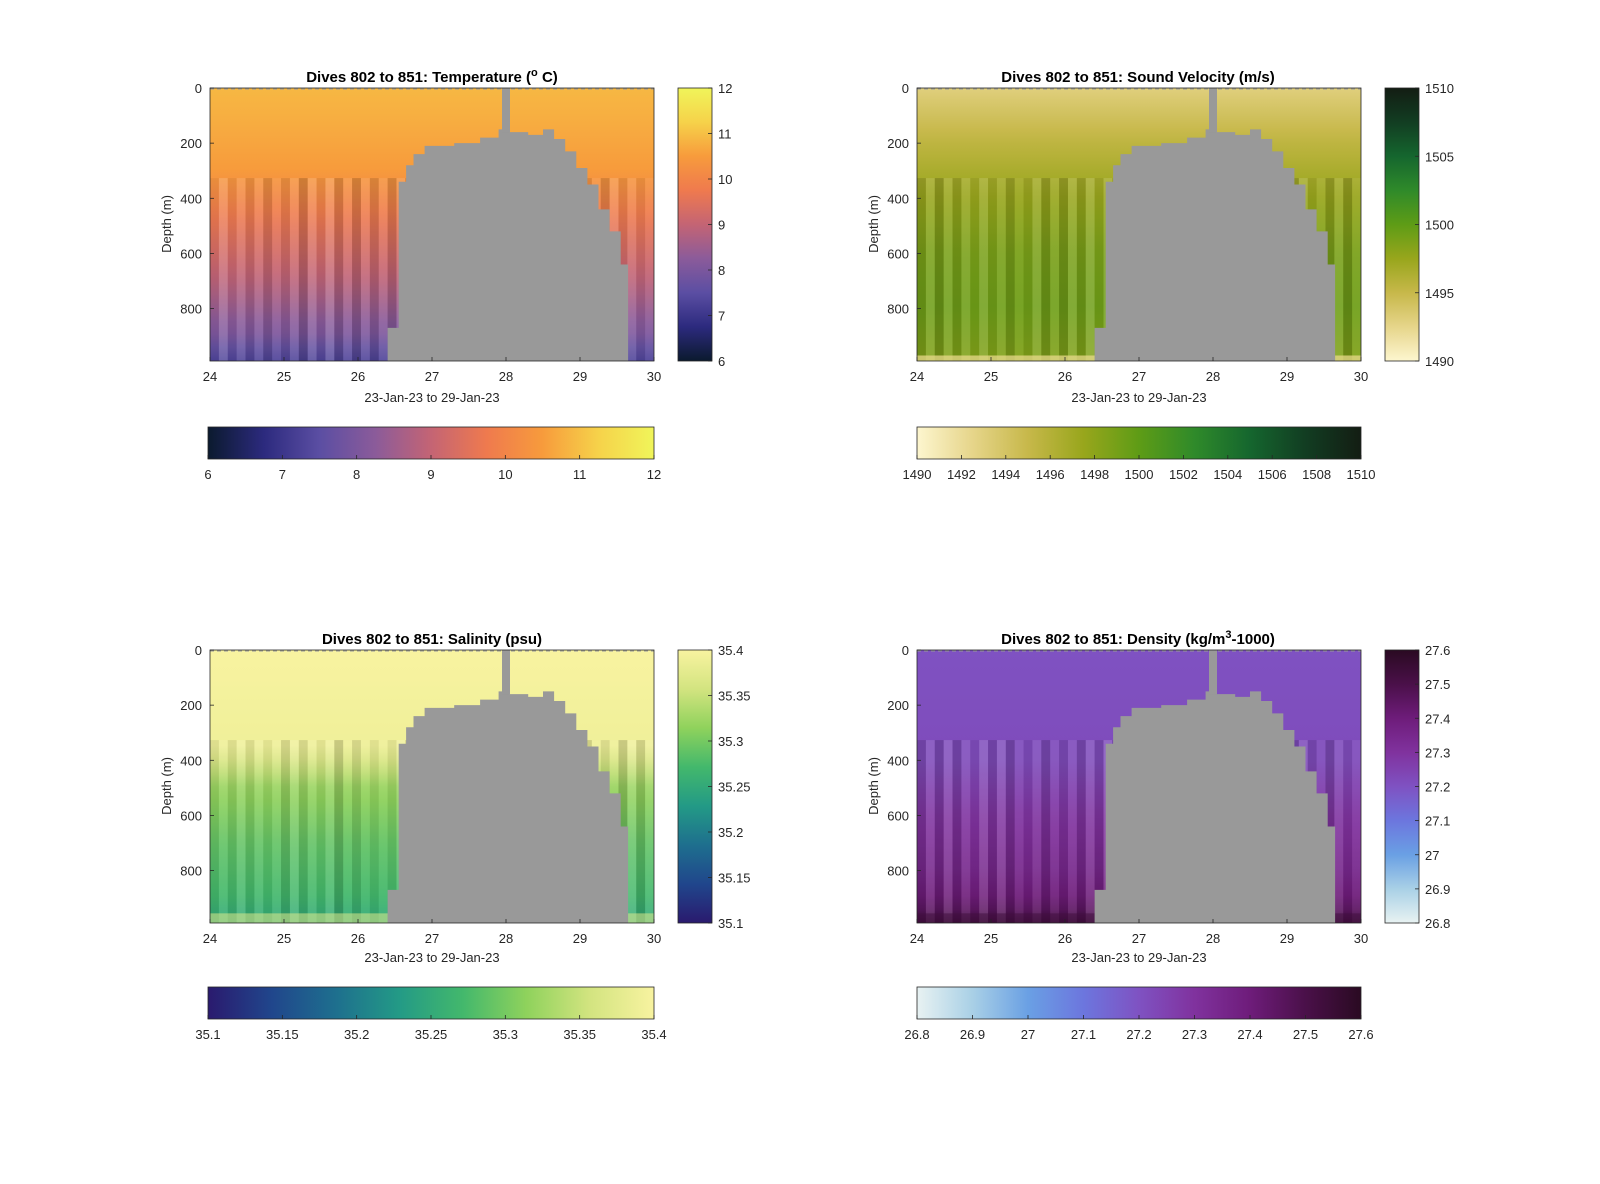  Describe the element at coordinates (1183, 474) in the screenshot. I see `colorbar-tick-label: 1502` at that location.